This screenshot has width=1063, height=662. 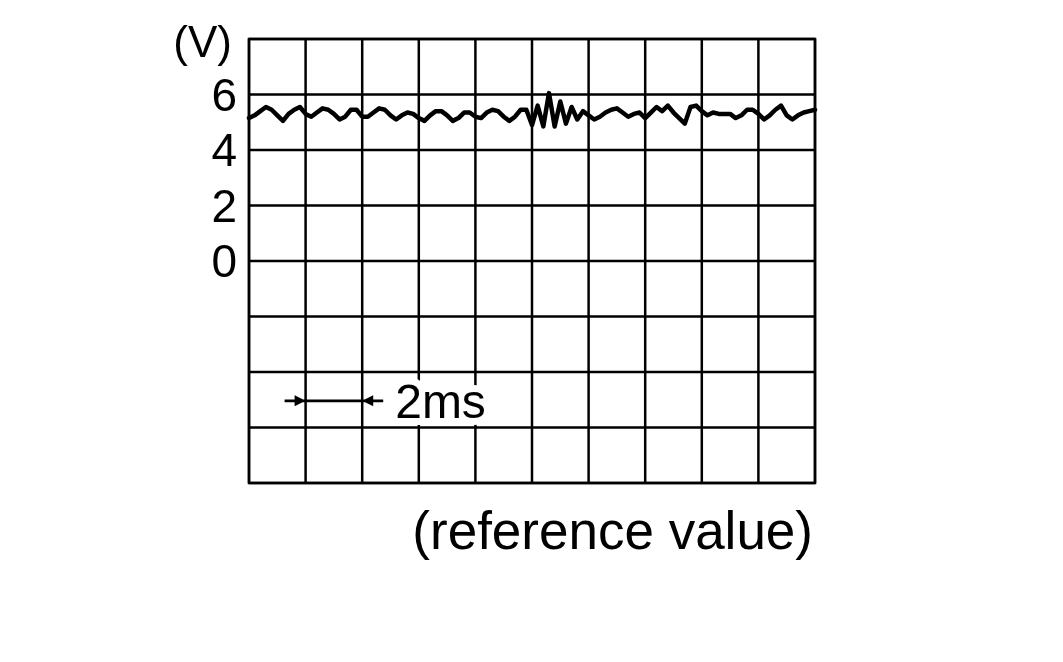 I want to click on y-tick-label: 4, so click(x=224, y=150).